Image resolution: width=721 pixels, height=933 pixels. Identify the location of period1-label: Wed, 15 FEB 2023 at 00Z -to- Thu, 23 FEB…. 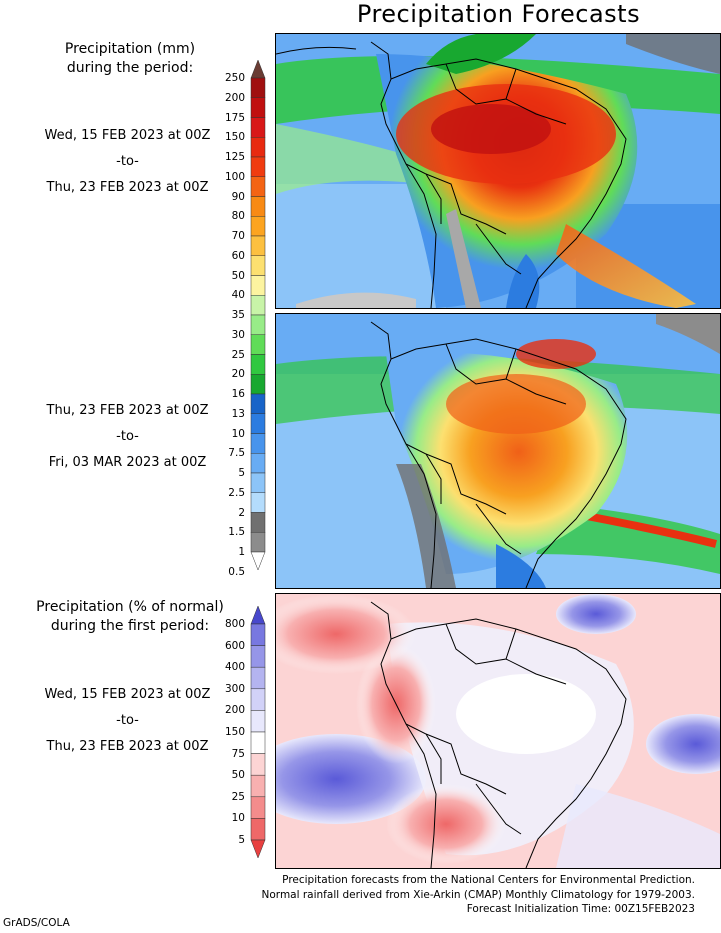
(127, 162).